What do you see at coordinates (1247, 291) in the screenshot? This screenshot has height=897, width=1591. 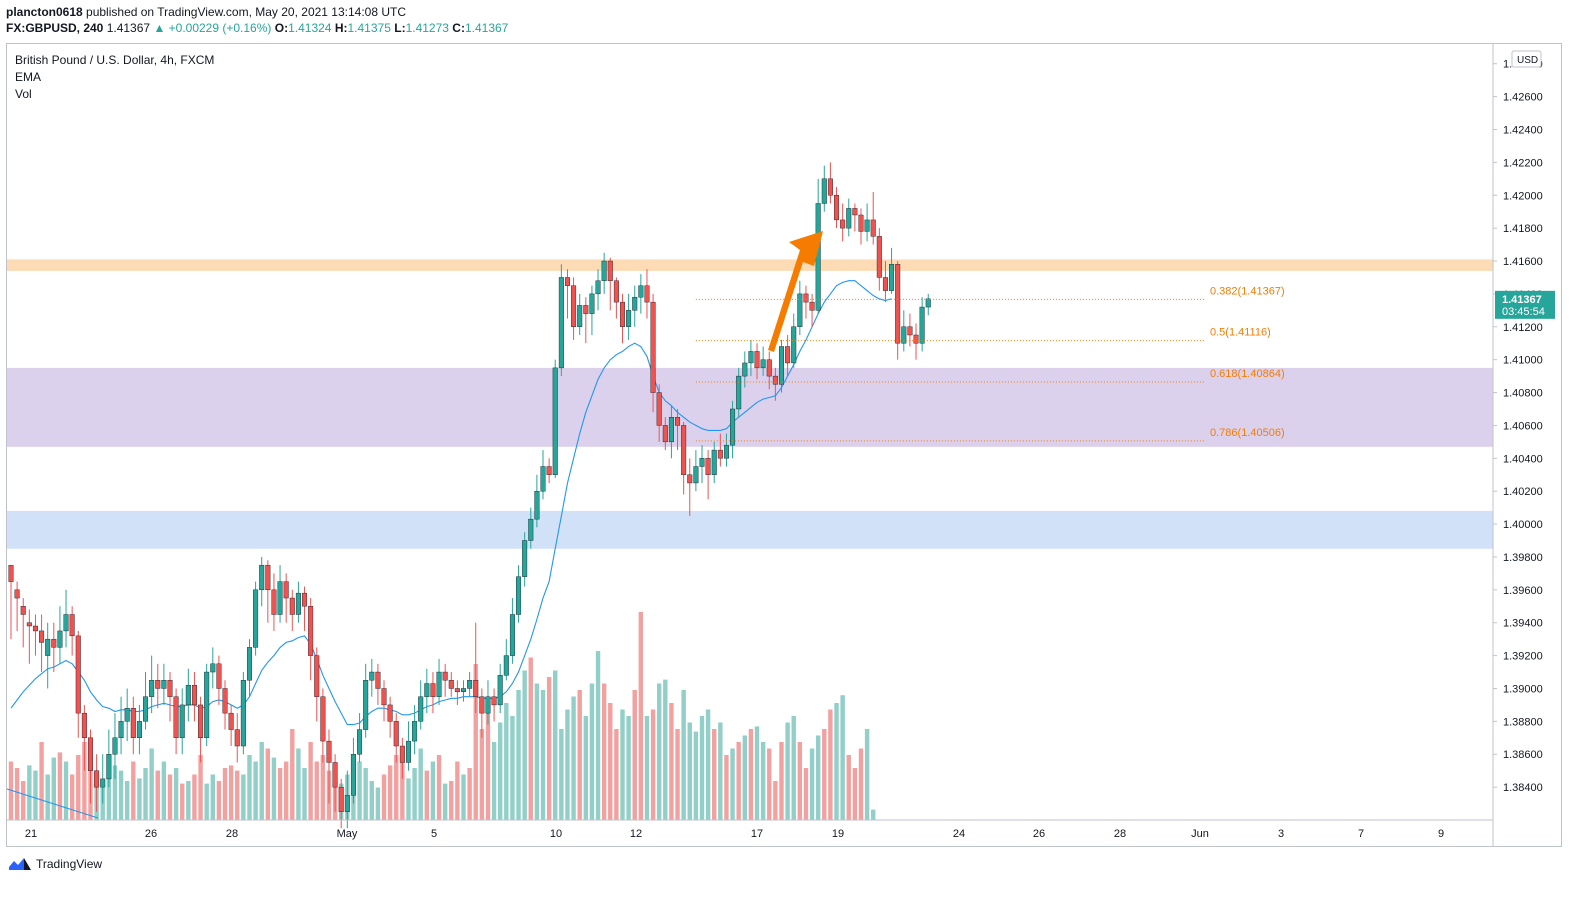 I see `fib-level-label: 0.382(1.41367)` at bounding box center [1247, 291].